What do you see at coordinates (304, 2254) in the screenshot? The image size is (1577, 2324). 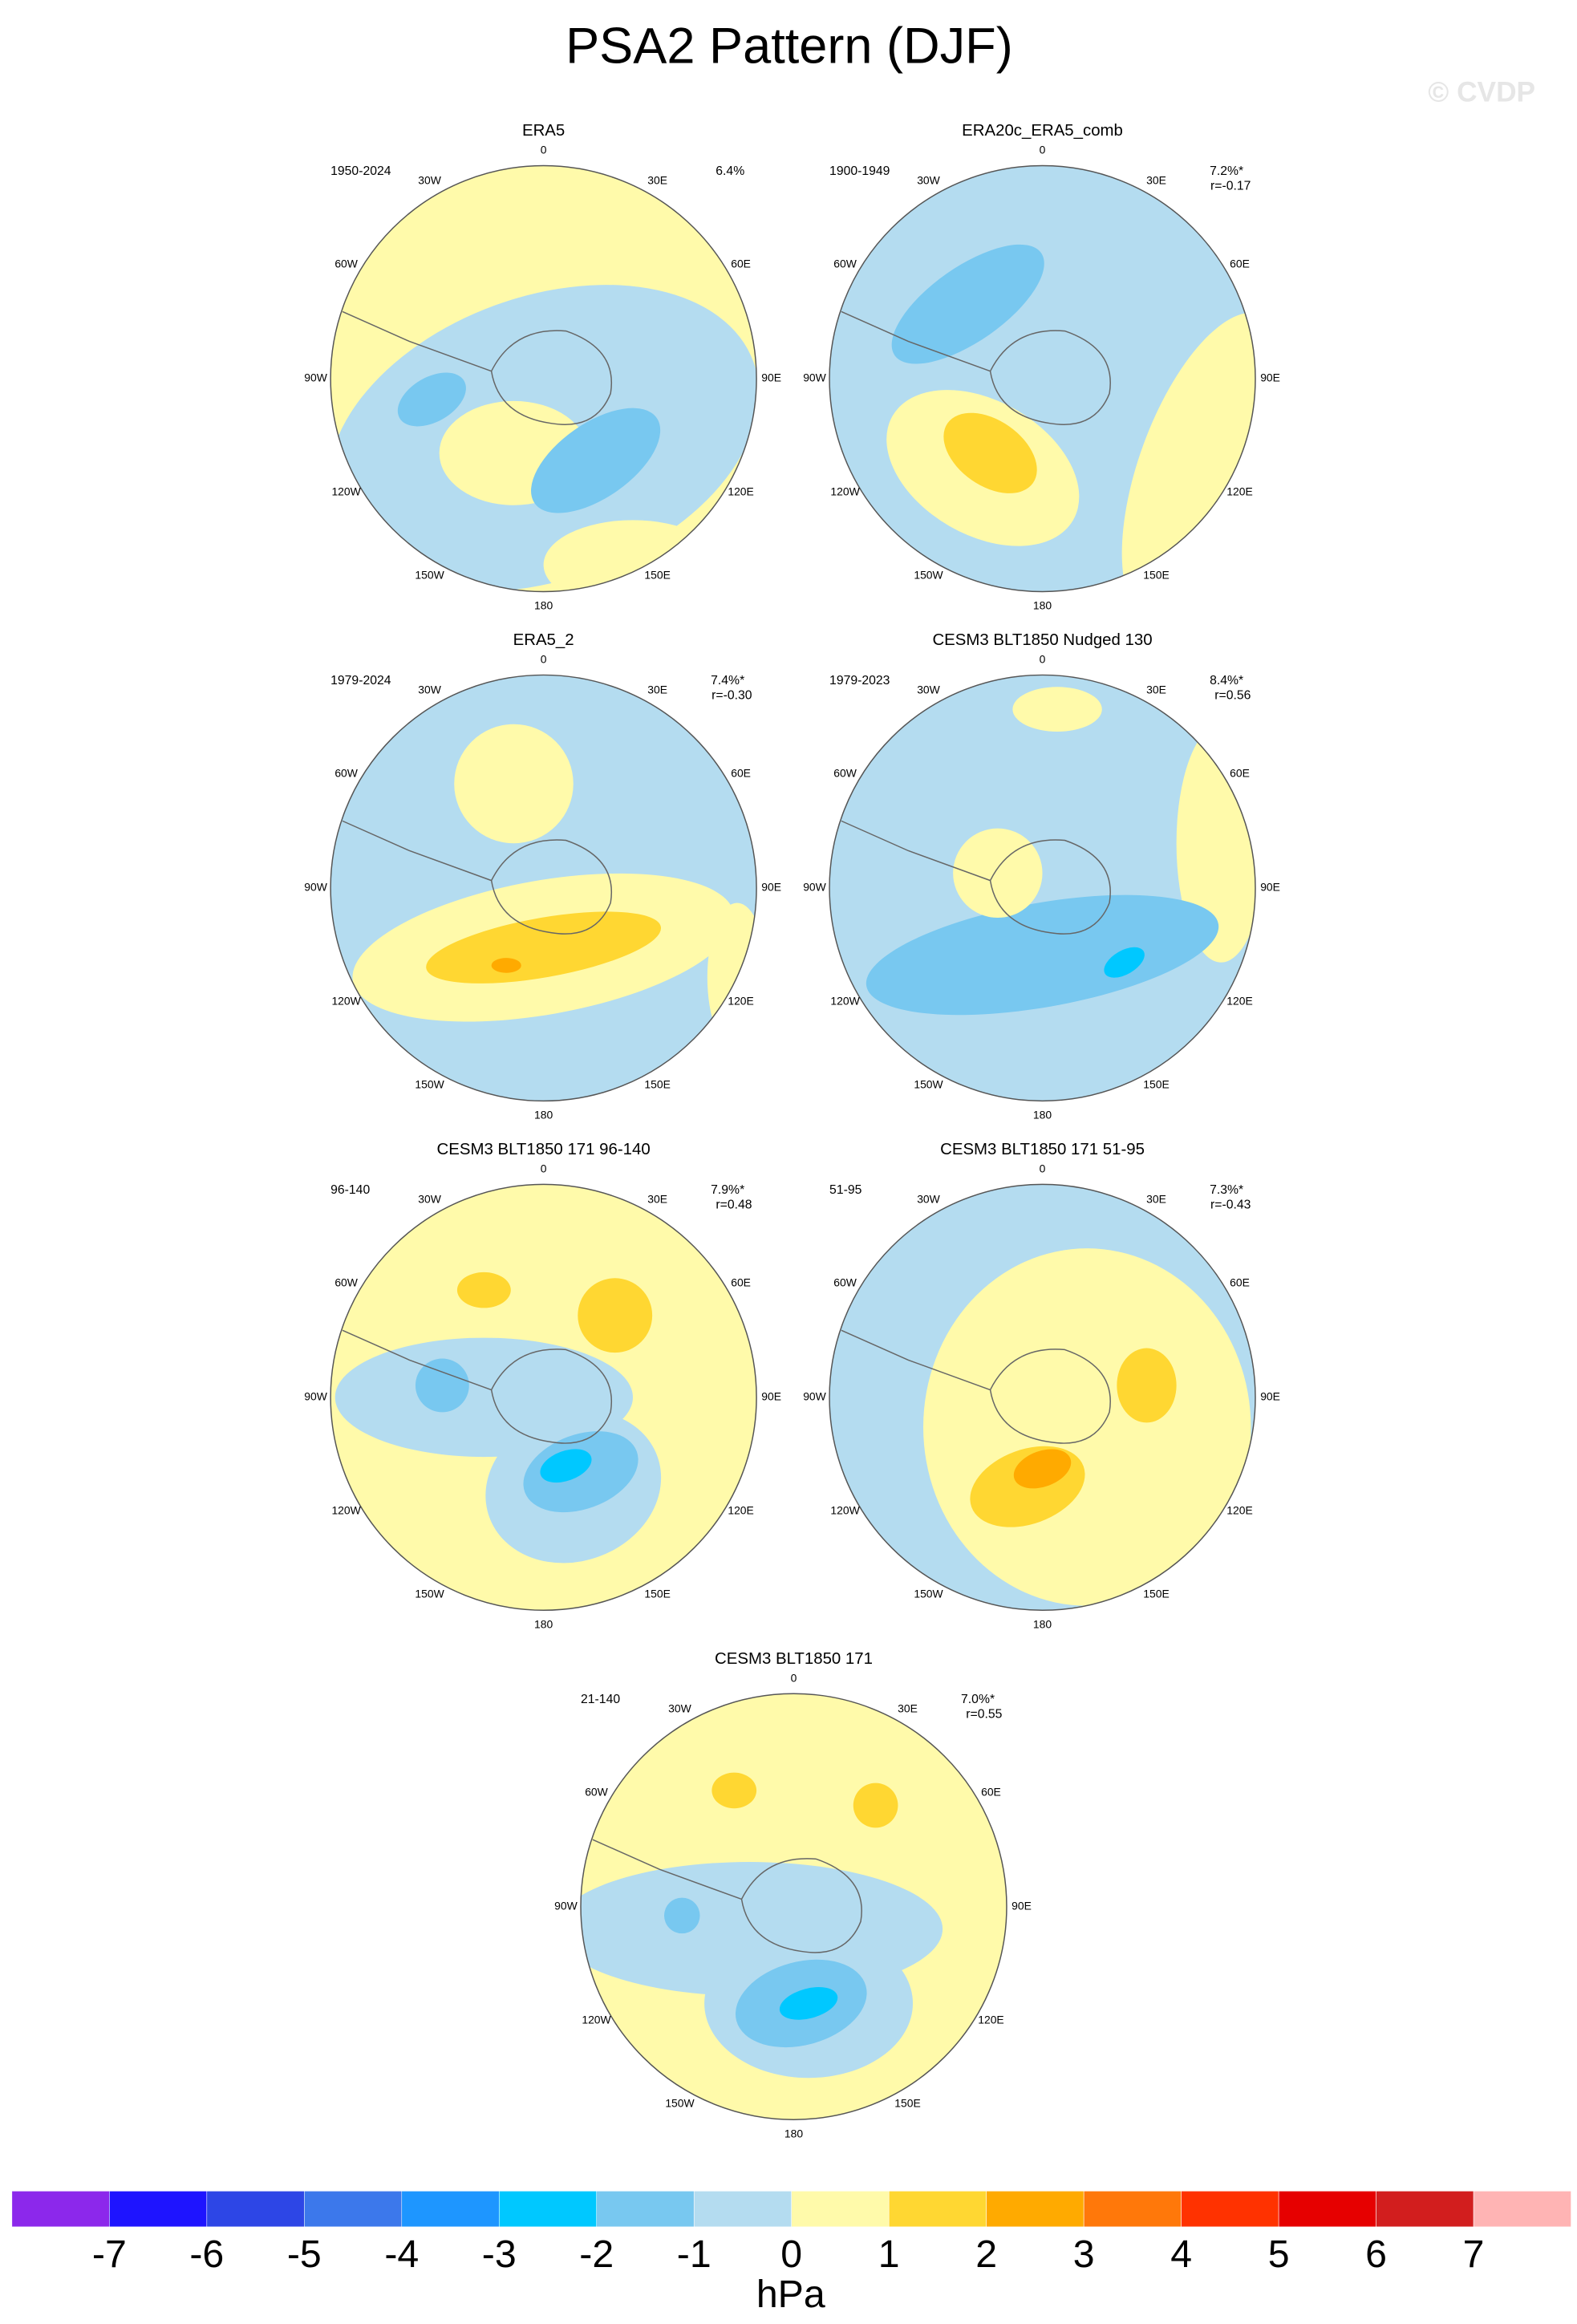 I see `colorbar-label: -5` at bounding box center [304, 2254].